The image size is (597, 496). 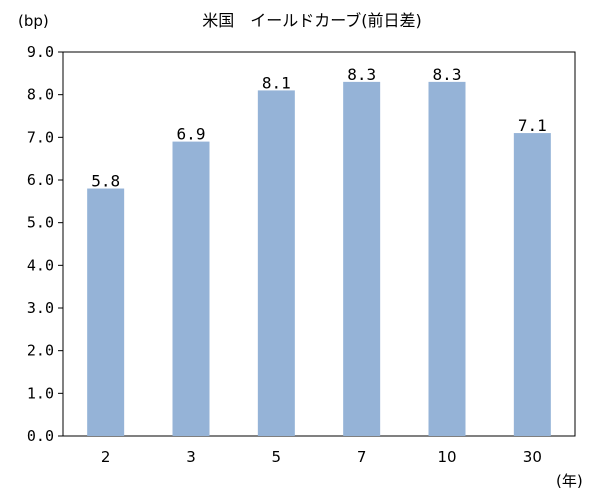 I want to click on x-tick-label: 7, so click(x=362, y=457).